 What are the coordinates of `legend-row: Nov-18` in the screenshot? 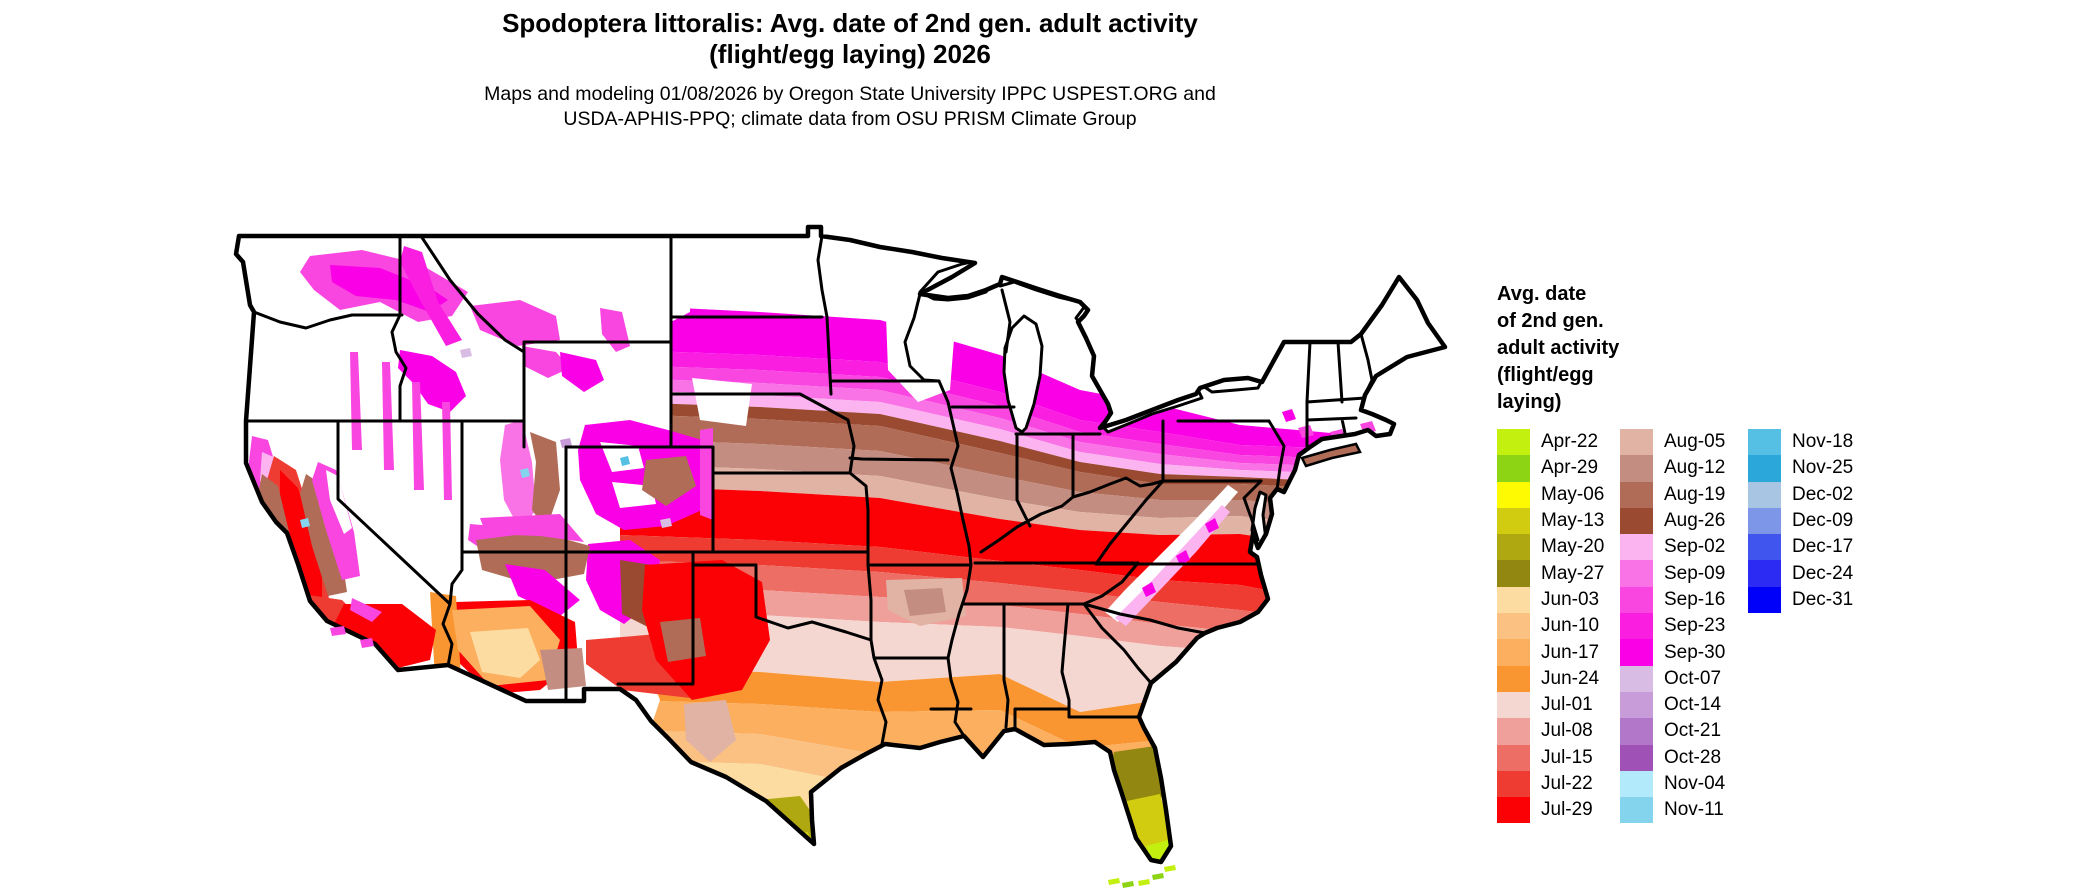 It's located at (1801, 442).